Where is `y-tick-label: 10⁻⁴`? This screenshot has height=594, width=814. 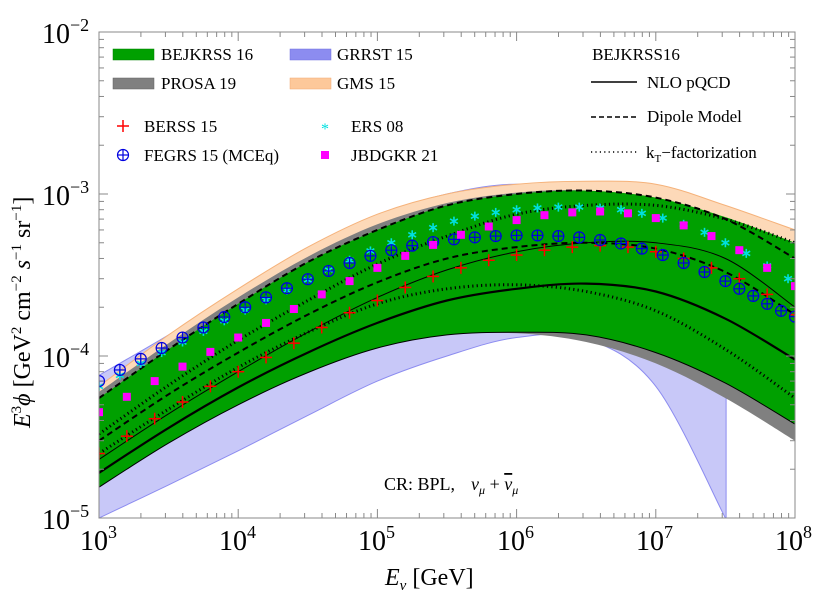 y-tick-label: 10⁻⁴ is located at coordinates (65, 356).